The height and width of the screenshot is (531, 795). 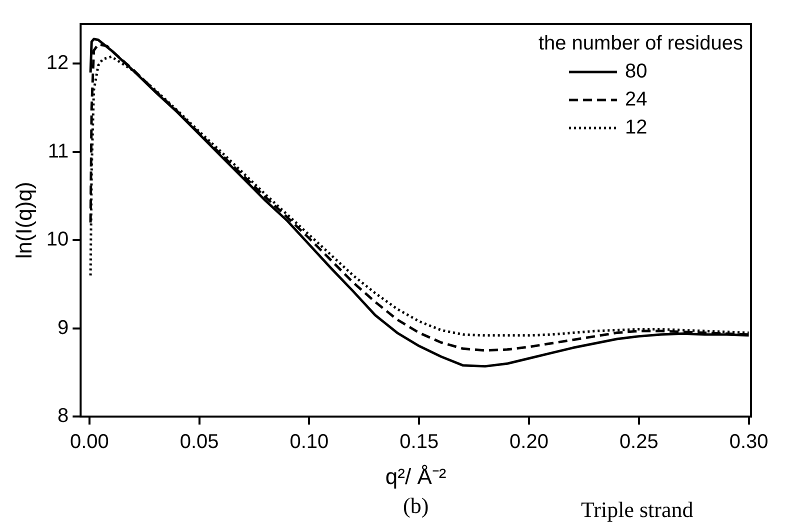 What do you see at coordinates (23, 220) in the screenshot?
I see `y-axis-title: ln(I(q)q)` at bounding box center [23, 220].